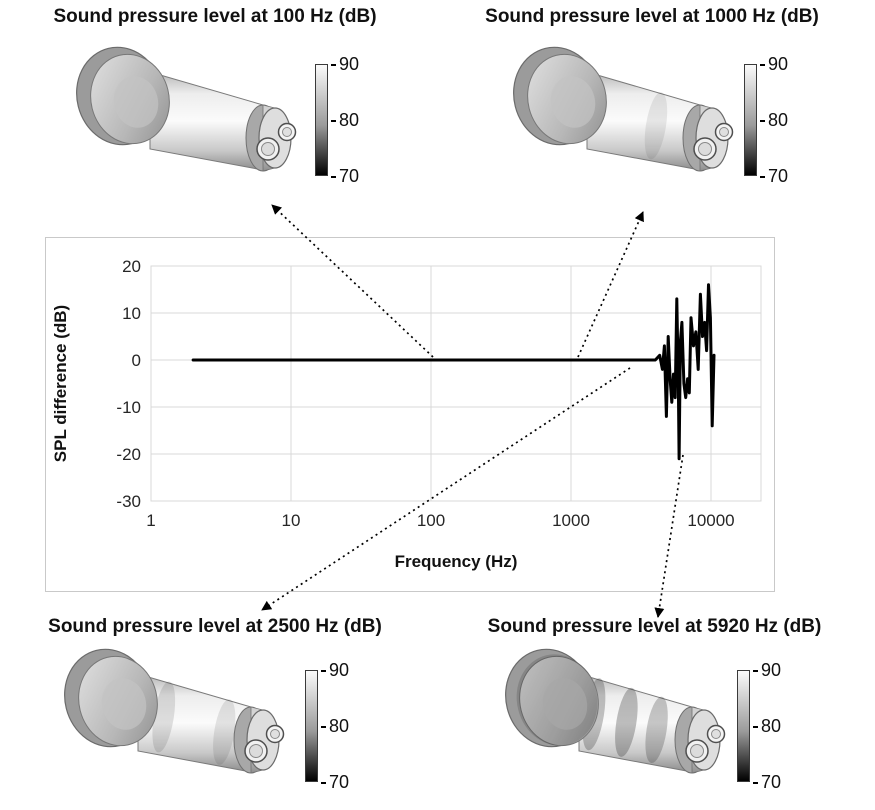 This screenshot has height=810, width=875. I want to click on x-axis-label: Frequency (Hz), so click(456, 561).